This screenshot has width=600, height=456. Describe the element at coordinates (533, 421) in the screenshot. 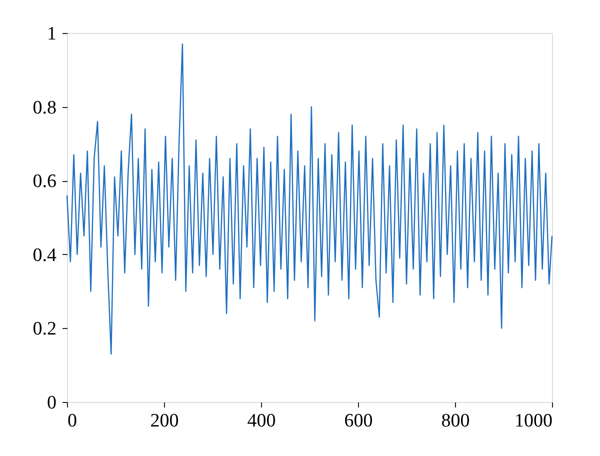

I see `x-tick-label: 1000` at that location.